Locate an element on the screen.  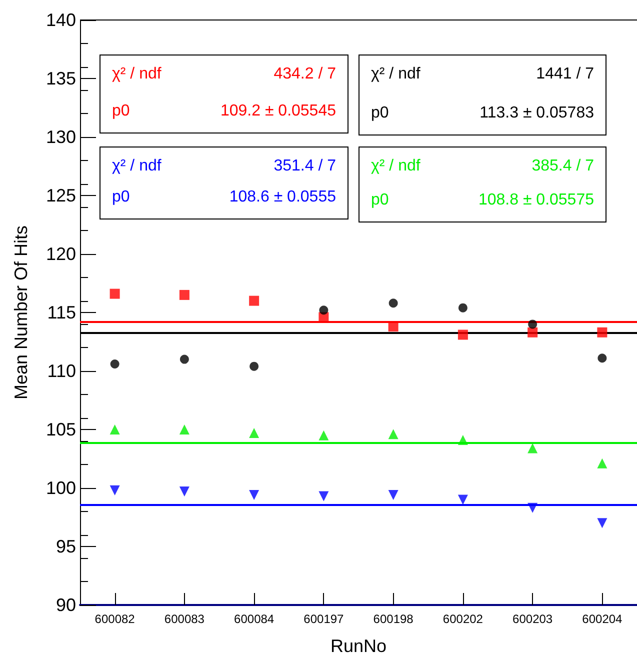
y-tick-label: 110 is located at coordinates (61, 371).